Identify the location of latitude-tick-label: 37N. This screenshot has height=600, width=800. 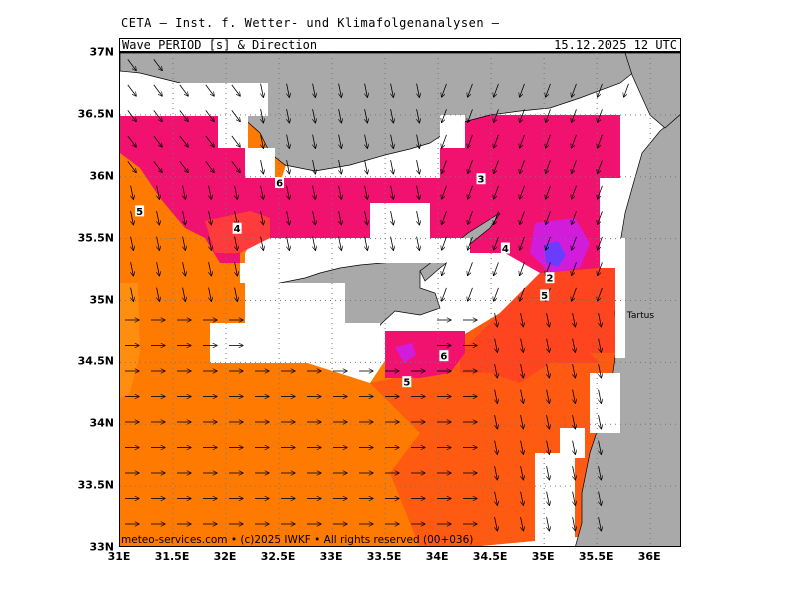
(101, 52).